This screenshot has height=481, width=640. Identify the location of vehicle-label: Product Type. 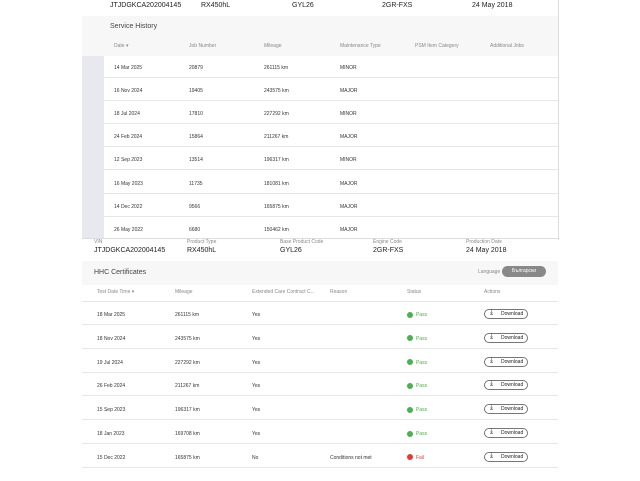
(202, 242).